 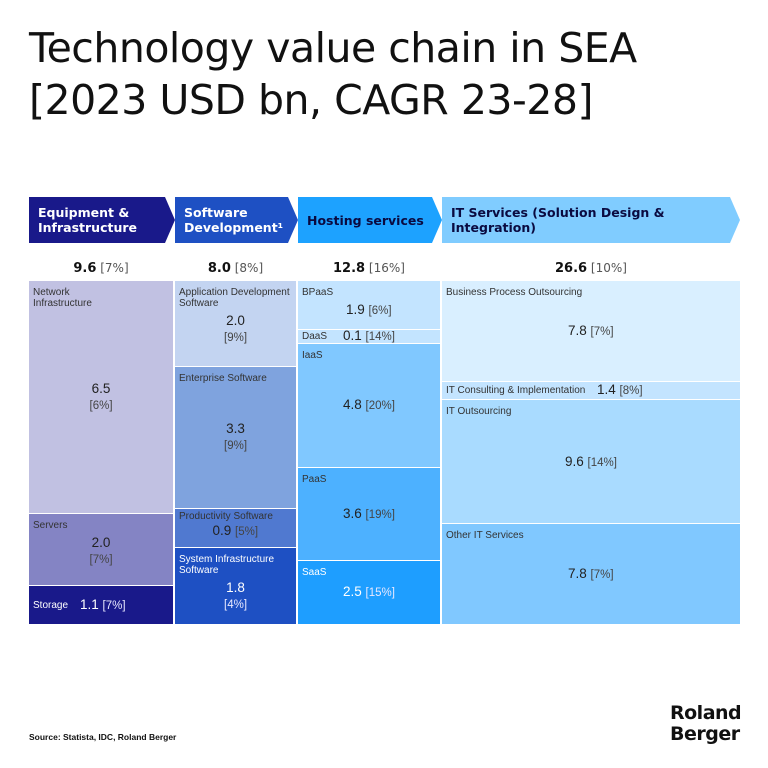 I want to click on segment-cagr: [6%], so click(x=101, y=405).